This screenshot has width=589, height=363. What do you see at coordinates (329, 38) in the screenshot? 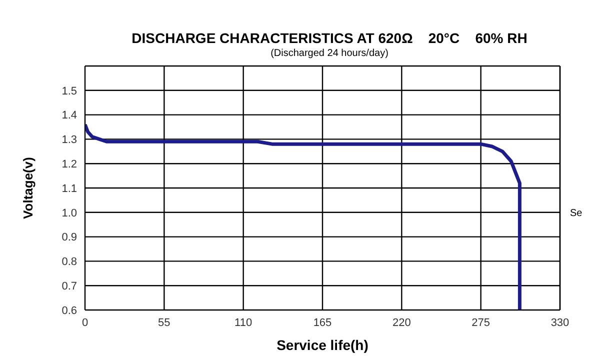
I see `chart-title: DISCHARGE CHARACTERISTICS AT 620Ω 20°C 60% RH` at bounding box center [329, 38].